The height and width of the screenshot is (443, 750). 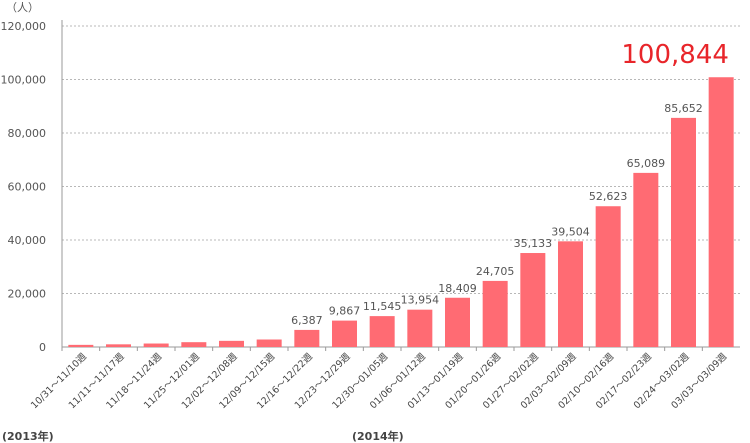 I want to click on data-label: 35,133, so click(x=533, y=243).